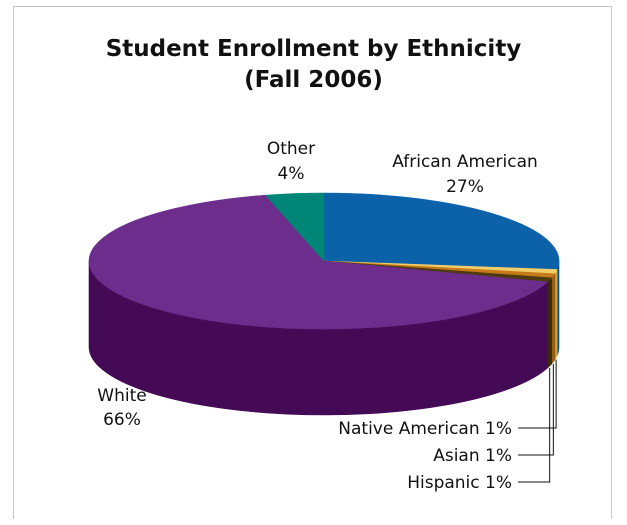  What do you see at coordinates (122, 420) in the screenshot?
I see `slice-value-white: 66%` at bounding box center [122, 420].